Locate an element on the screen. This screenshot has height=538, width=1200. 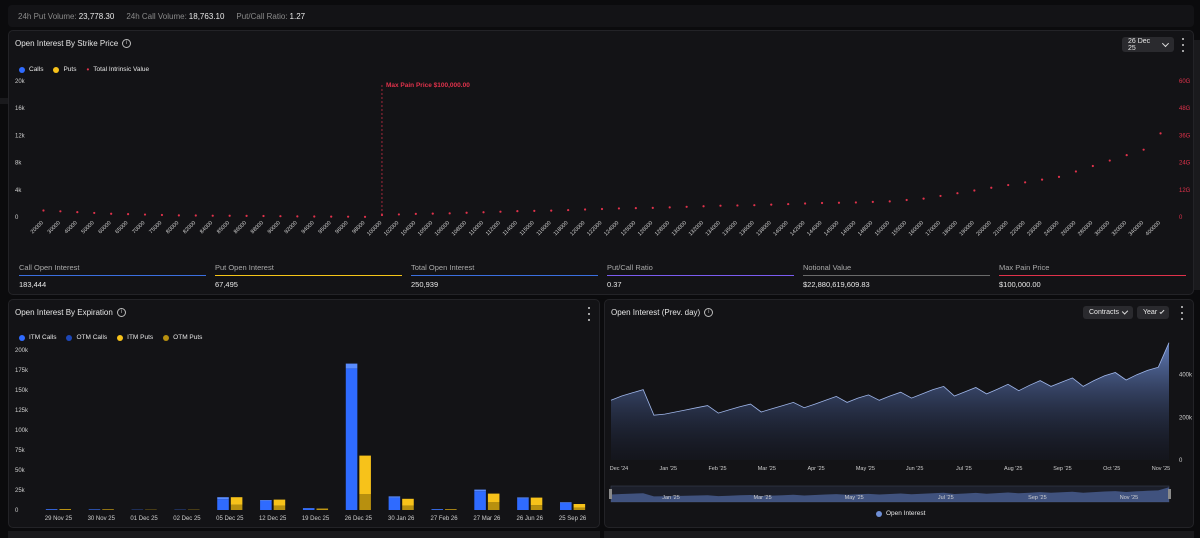
panel-below-edge is located at coordinates (899, 534).